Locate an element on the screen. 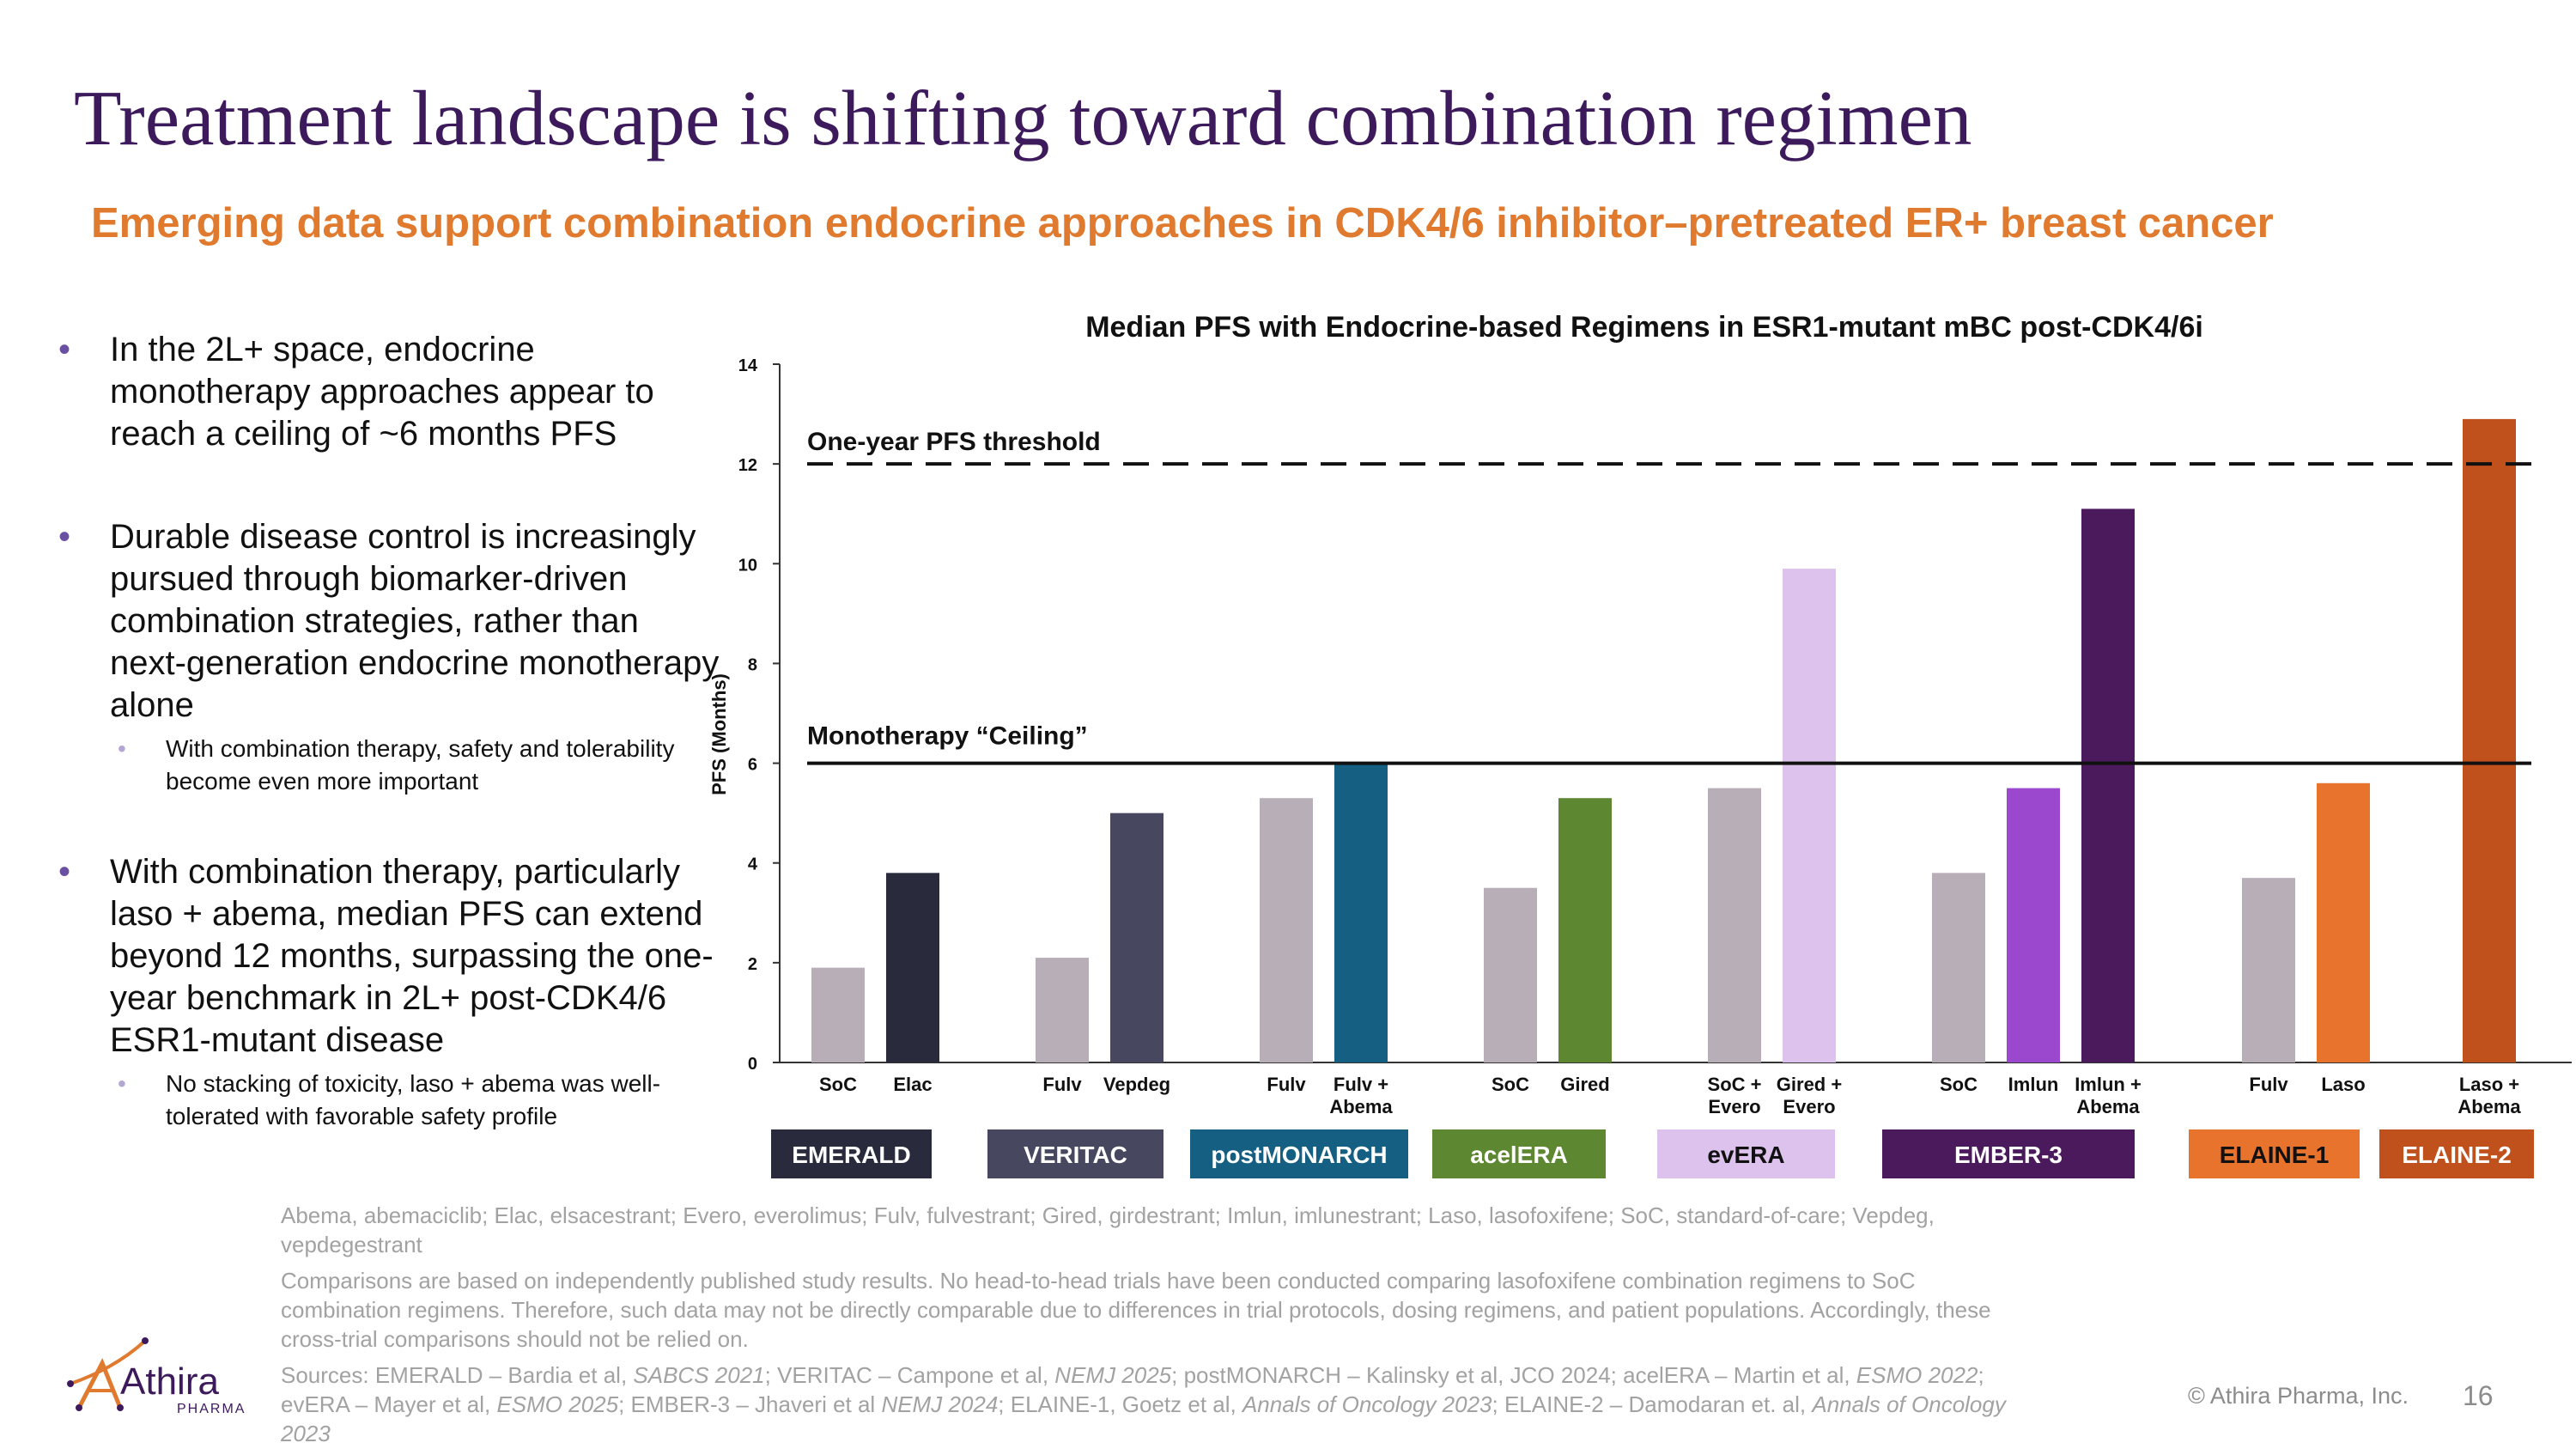 This screenshot has height=1455, width=2576. study-box-veritac is located at coordinates (1075, 1153).